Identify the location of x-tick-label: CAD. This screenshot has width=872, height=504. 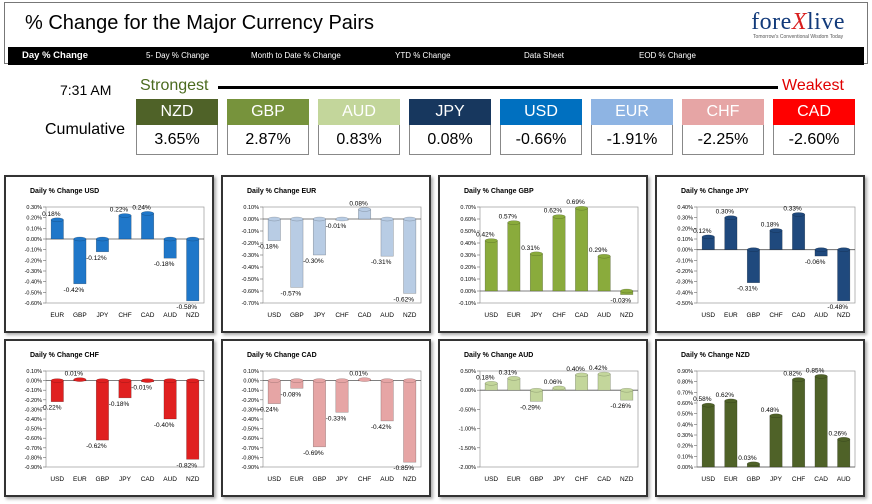
(365, 315).